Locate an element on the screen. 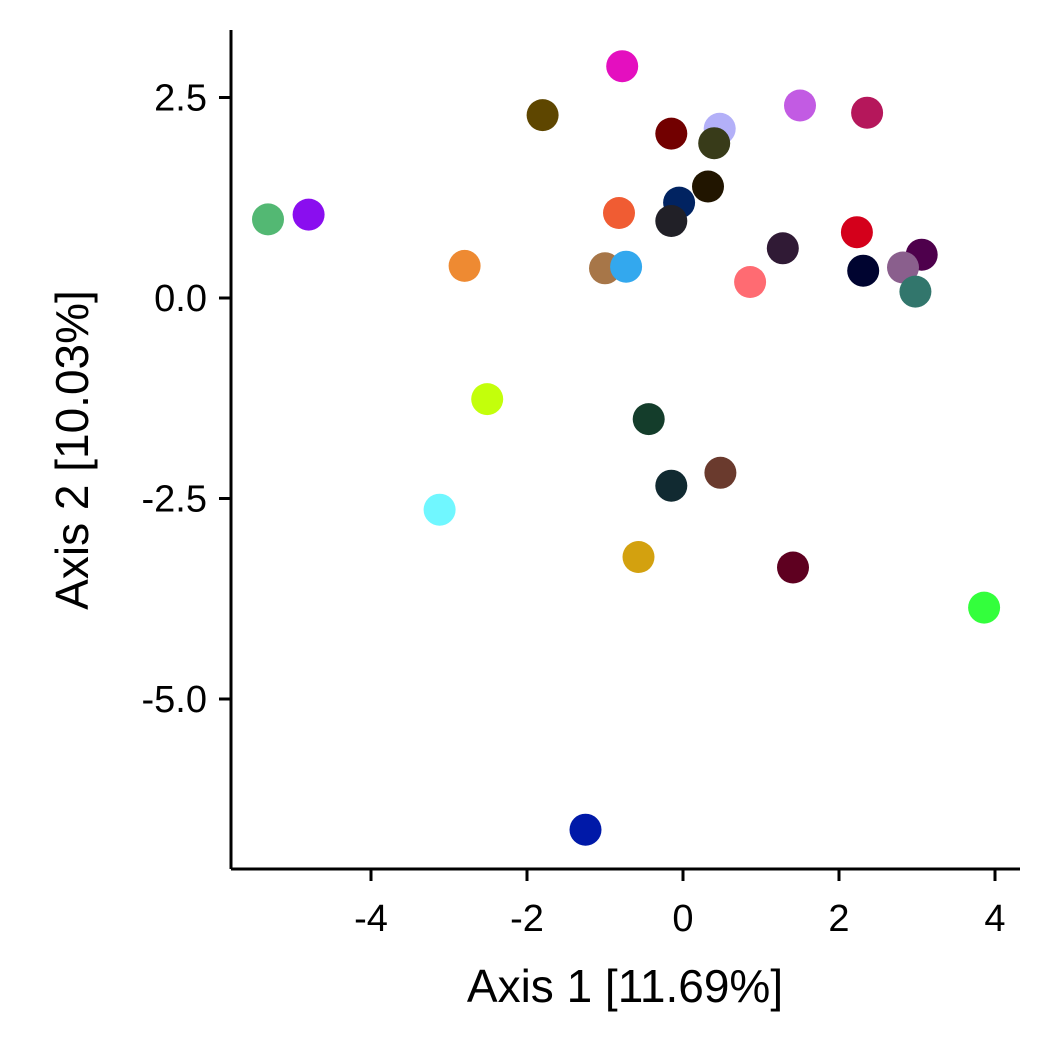  x-tick-label: 0 is located at coordinates (682, 919).